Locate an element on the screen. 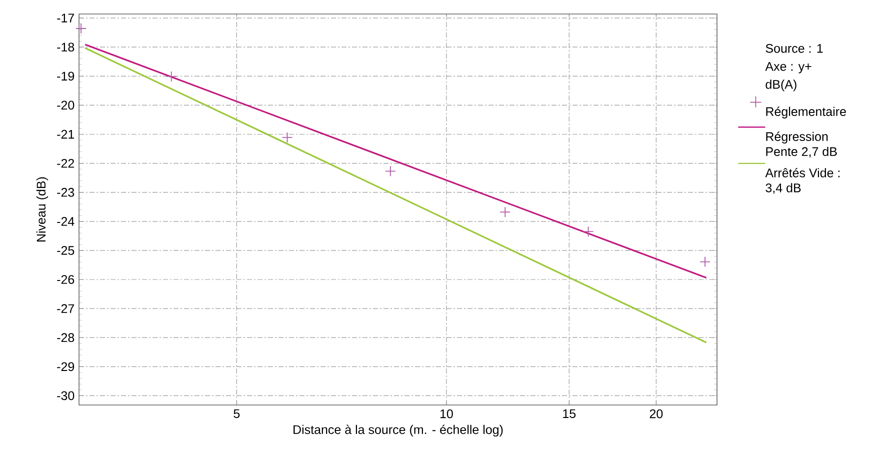  y-tick-label: -24 is located at coordinates (65, 221).